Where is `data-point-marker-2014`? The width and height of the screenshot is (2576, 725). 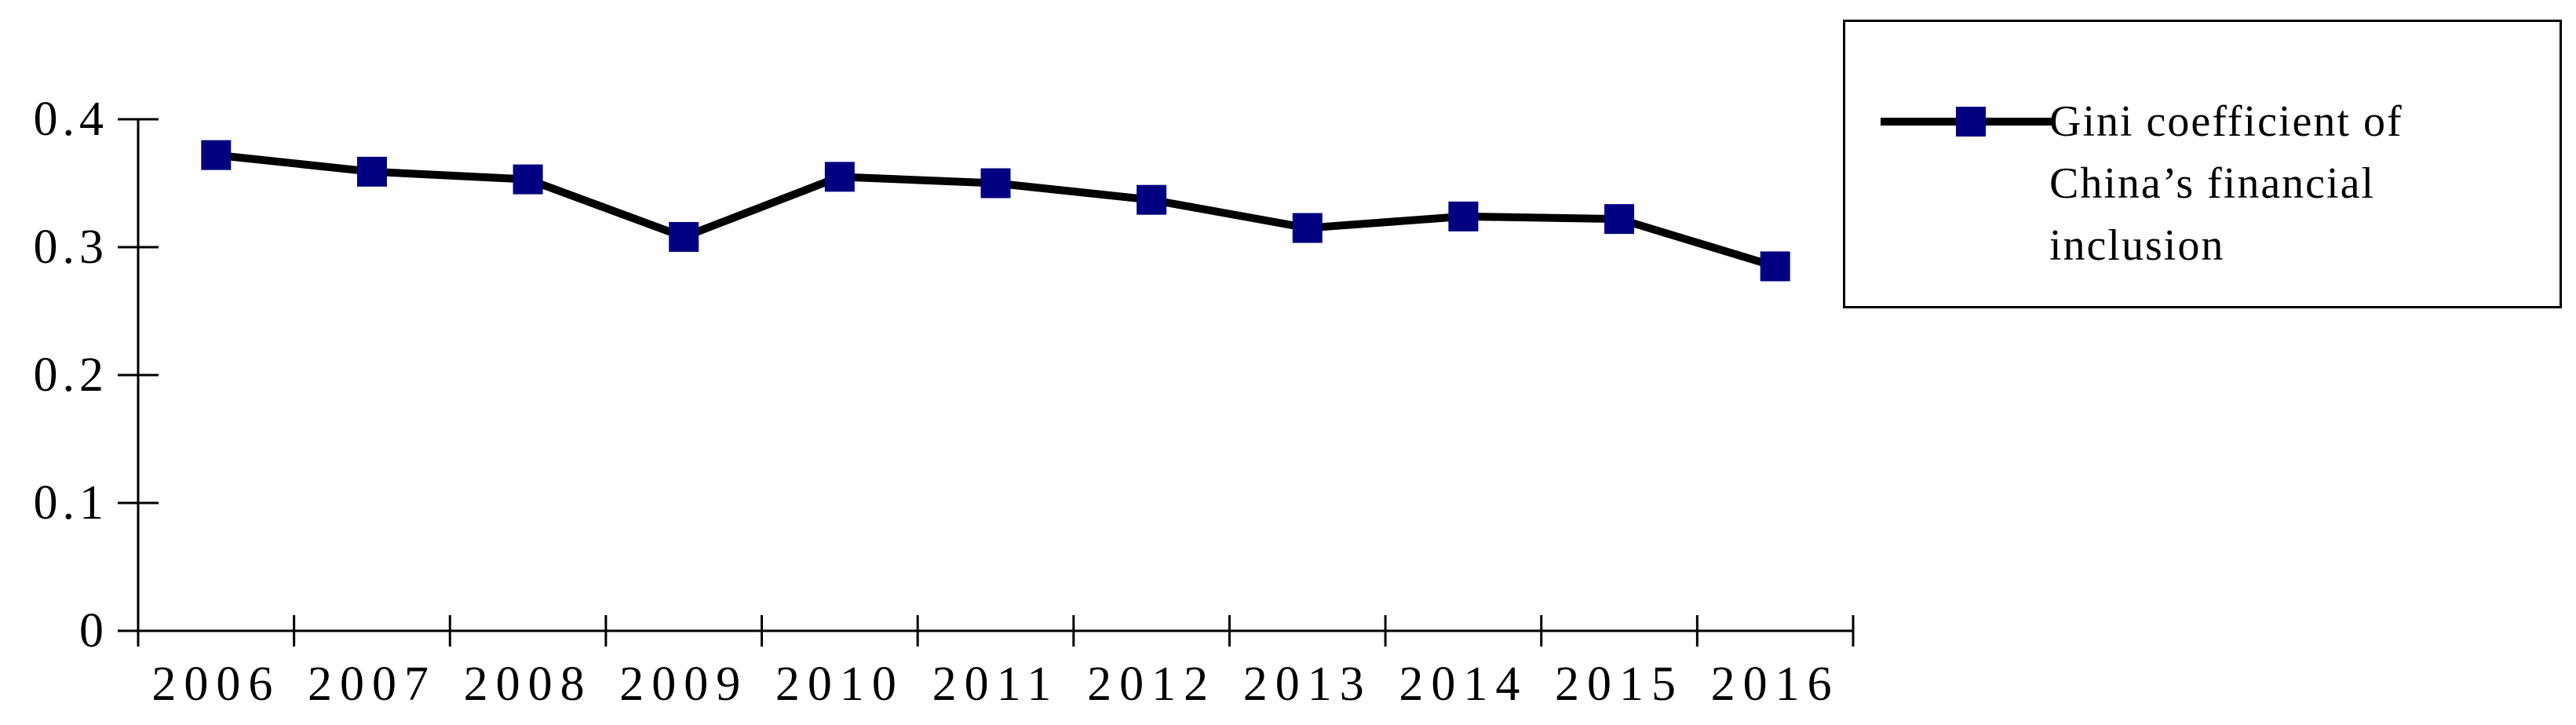
data-point-marker-2014 is located at coordinates (1463, 216).